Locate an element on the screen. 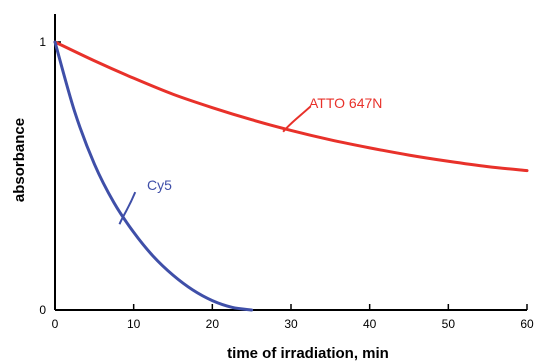 The height and width of the screenshot is (363, 537). x-tick-label: 10 is located at coordinates (134, 324).